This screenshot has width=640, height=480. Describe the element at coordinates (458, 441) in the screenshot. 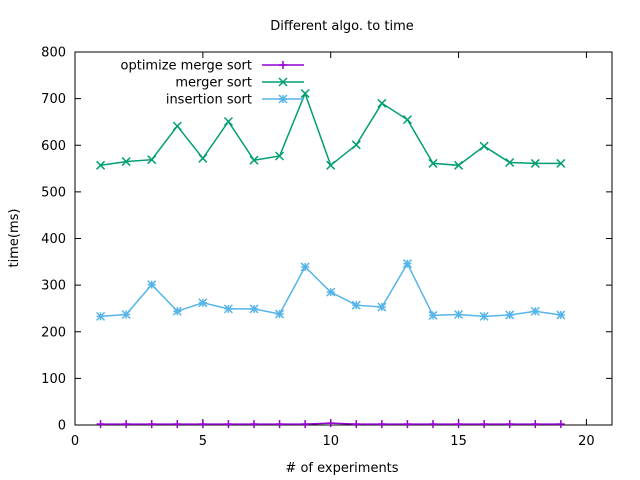

I see `x-tick-label: 15` at that location.